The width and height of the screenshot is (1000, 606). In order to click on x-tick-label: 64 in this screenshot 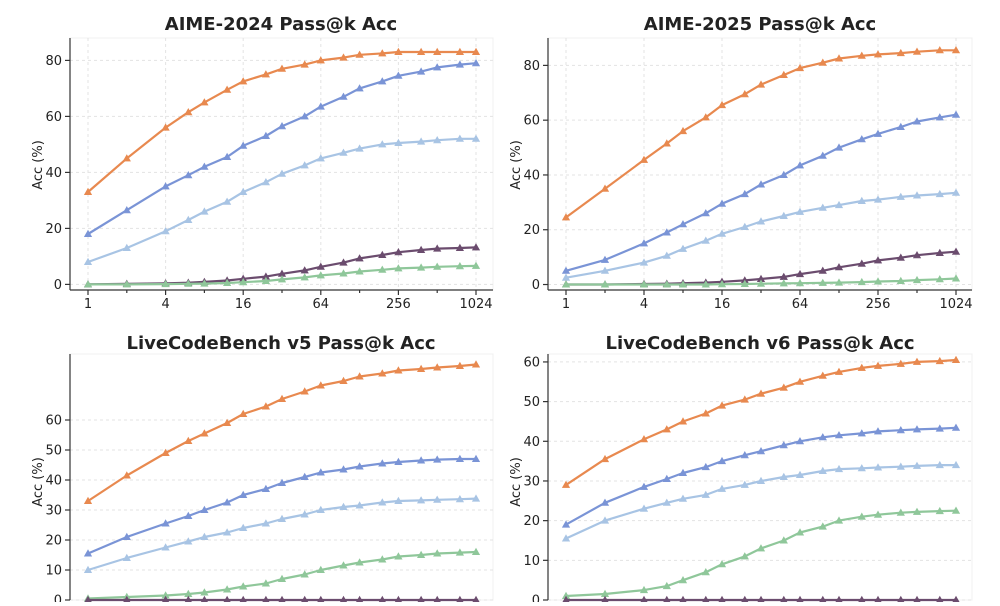, I will do `click(321, 304)`.